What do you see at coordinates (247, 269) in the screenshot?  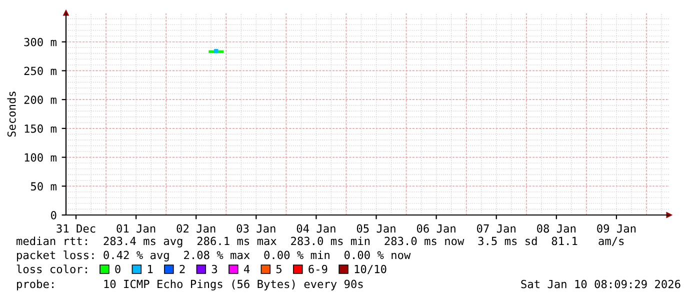 I see `legend-label: 4` at bounding box center [247, 269].